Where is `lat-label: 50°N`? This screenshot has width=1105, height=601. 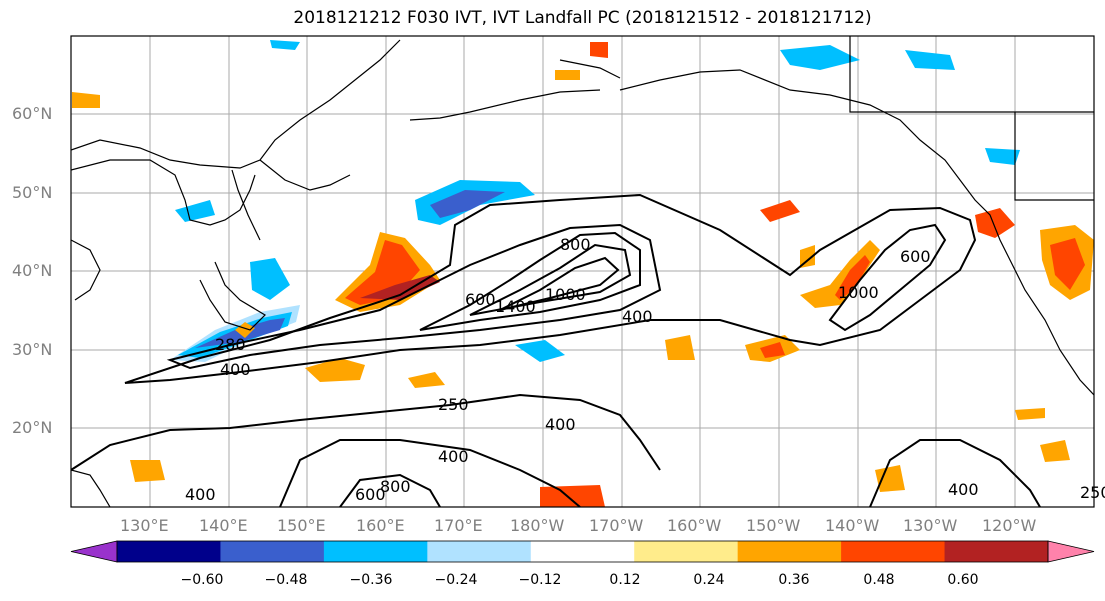
lat-label: 50°N is located at coordinates (32, 192).